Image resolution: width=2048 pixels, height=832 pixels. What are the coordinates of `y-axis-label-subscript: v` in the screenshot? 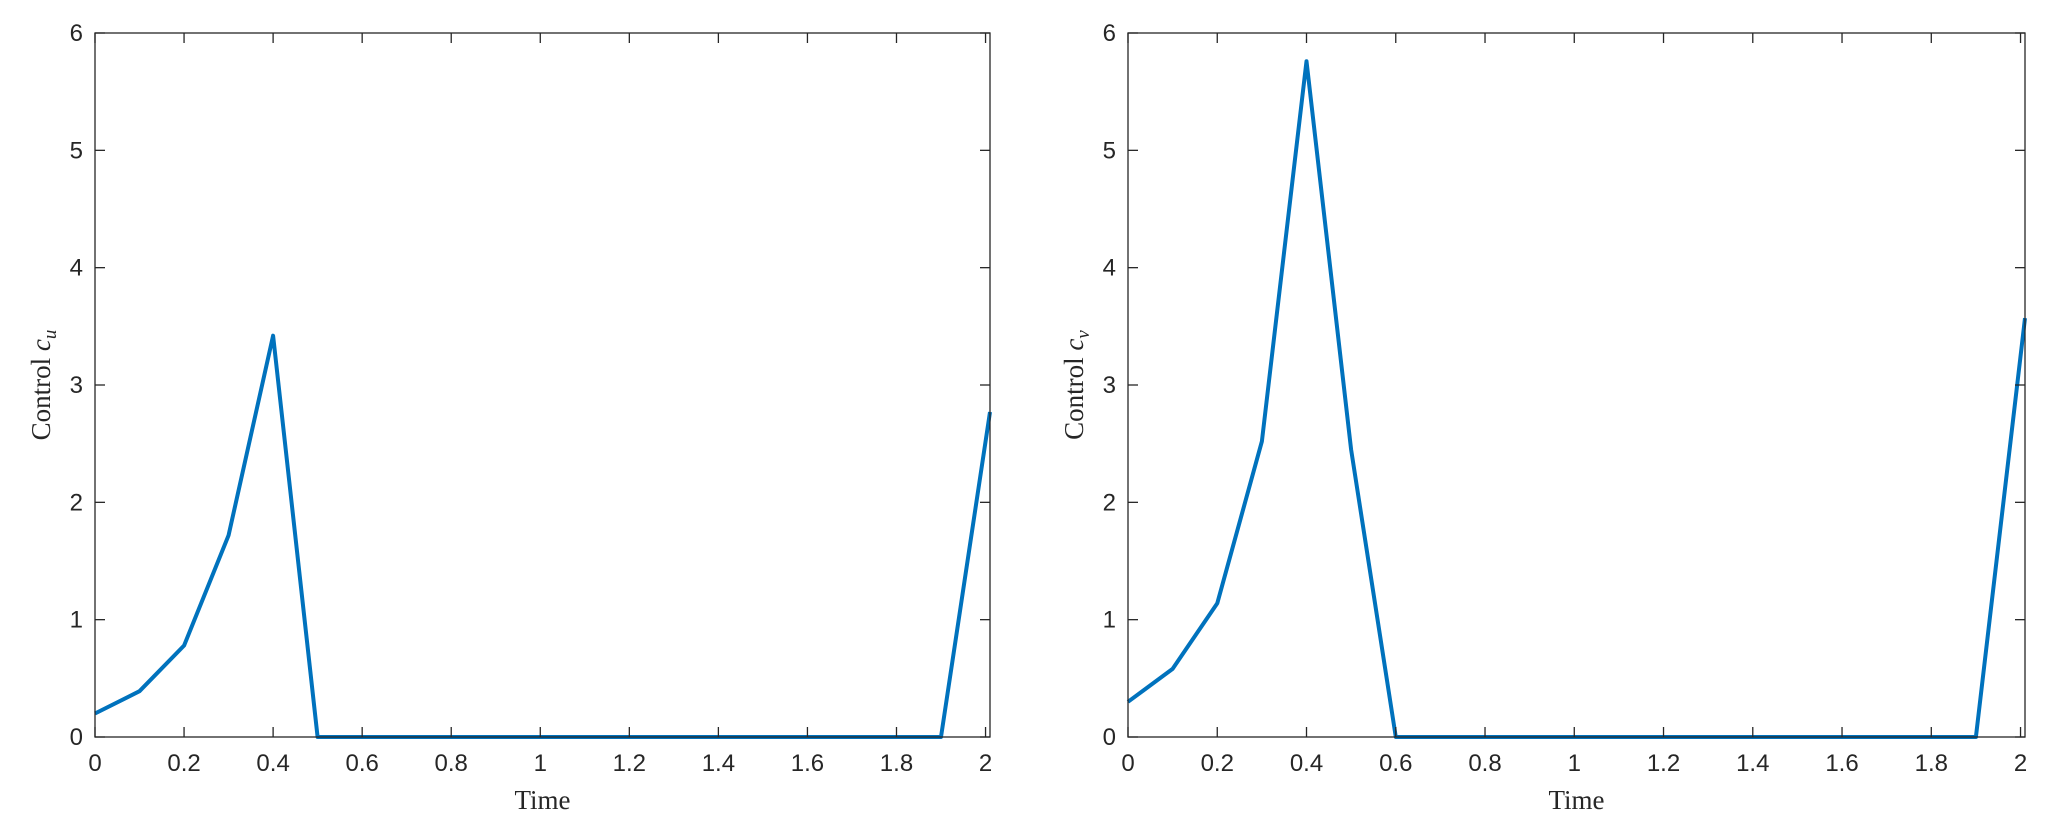 It's located at (1083, 334).